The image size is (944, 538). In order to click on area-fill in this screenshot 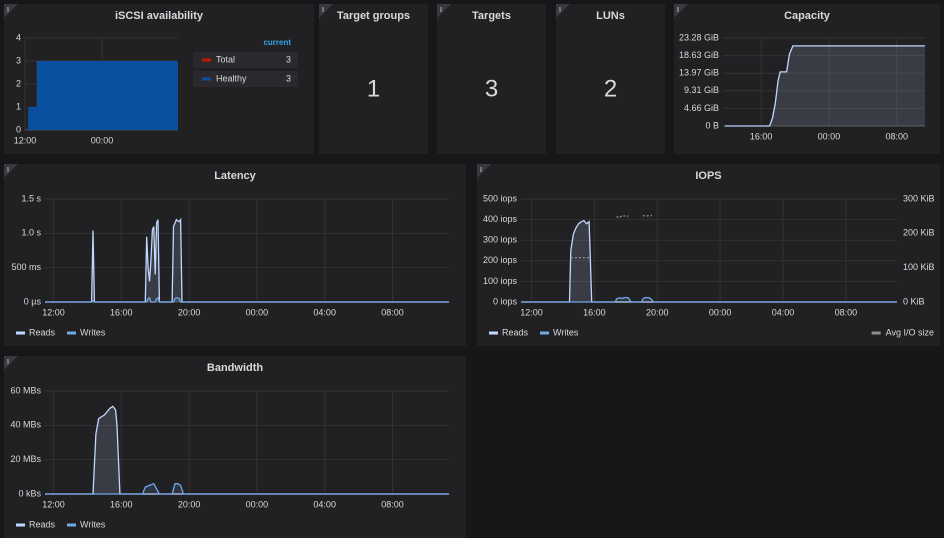, I will do `click(247, 488)`.